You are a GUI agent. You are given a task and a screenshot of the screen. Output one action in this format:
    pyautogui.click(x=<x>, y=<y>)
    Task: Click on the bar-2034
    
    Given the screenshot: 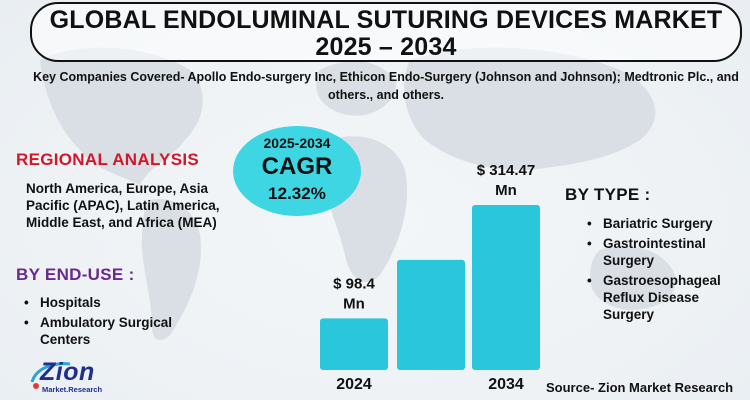 What is the action you would take?
    pyautogui.click(x=506, y=287)
    